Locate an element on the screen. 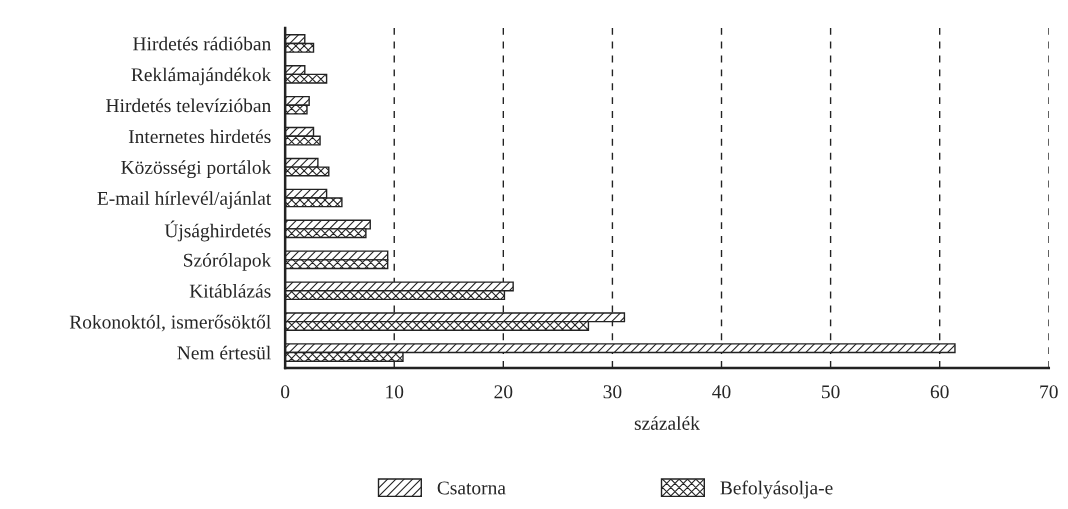  x-tick-label: 60 is located at coordinates (939, 392).